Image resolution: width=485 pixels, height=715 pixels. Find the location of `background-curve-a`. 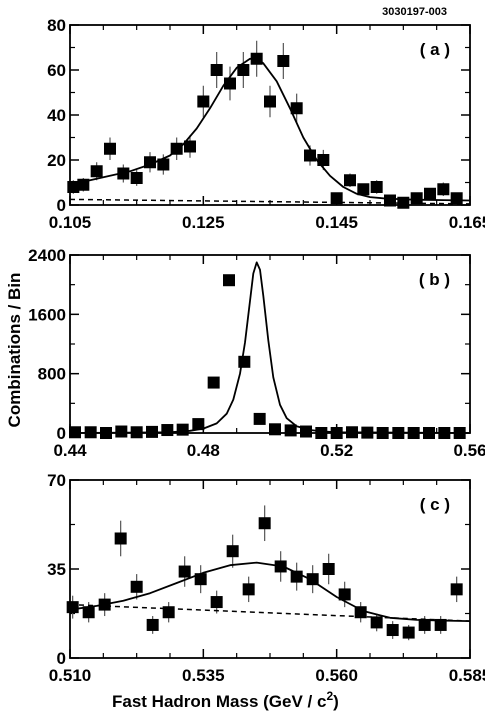

background-curve-a is located at coordinates (270, 201).